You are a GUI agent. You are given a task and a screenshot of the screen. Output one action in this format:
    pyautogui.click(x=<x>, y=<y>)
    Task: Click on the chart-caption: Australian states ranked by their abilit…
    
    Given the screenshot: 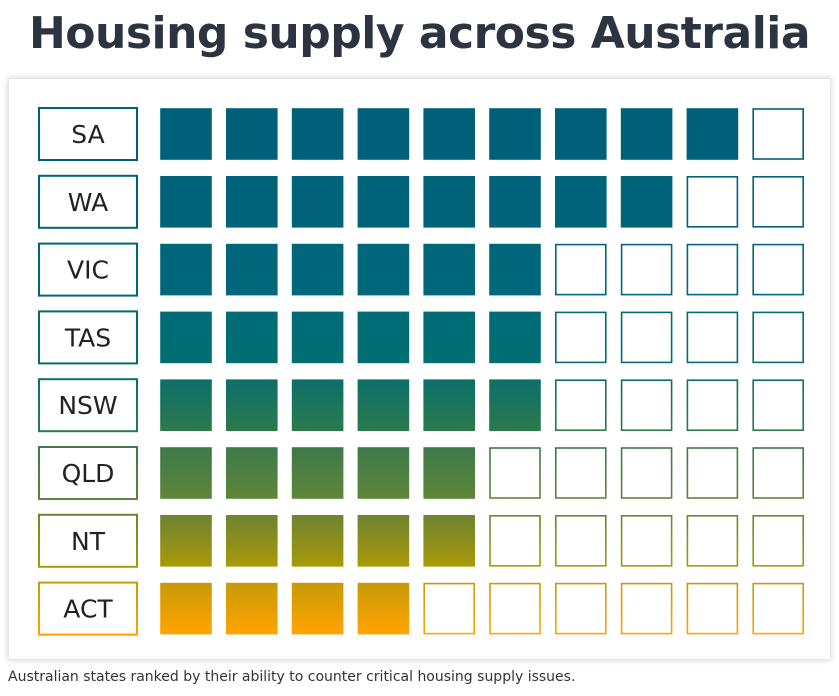 What is the action you would take?
    pyautogui.click(x=292, y=677)
    